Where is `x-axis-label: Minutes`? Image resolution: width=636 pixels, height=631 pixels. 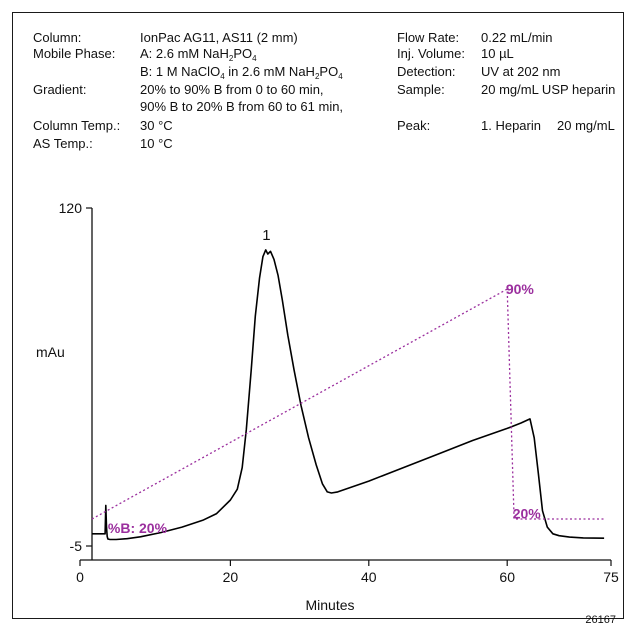 x-axis-label: Minutes is located at coordinates (329, 605).